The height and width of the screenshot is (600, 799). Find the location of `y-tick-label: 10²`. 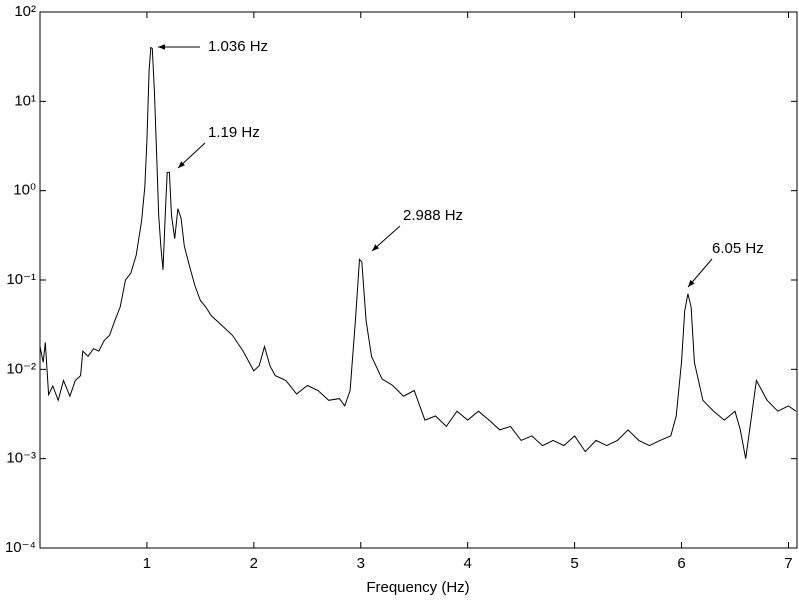

y-tick-label: 10² is located at coordinates (25, 11).